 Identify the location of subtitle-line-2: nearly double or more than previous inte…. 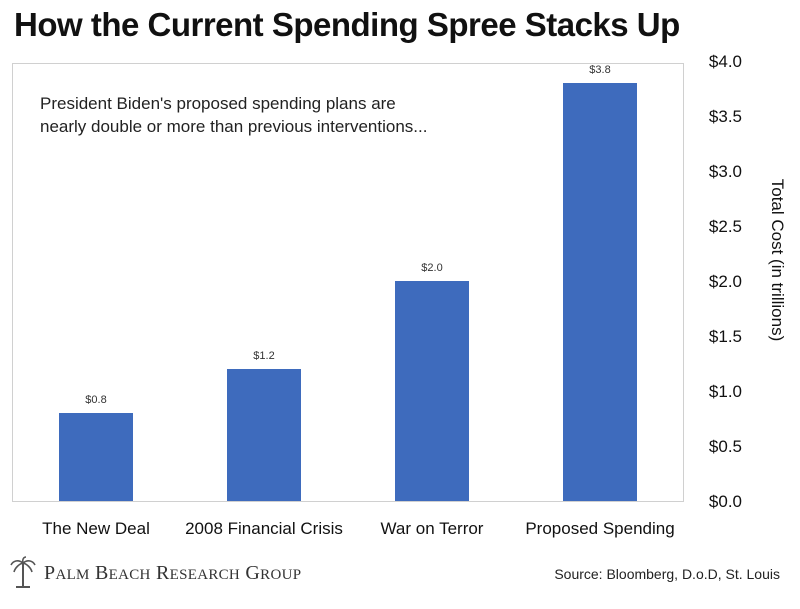
(234, 126).